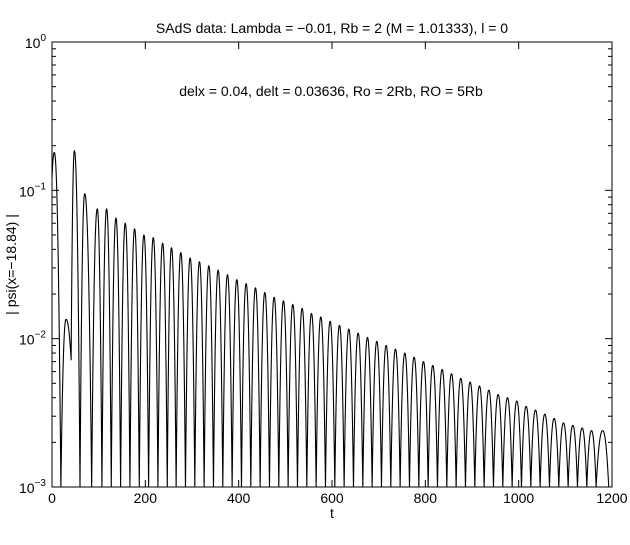  What do you see at coordinates (32, 190) in the screenshot?
I see `y-tick-label: 10⁻¹` at bounding box center [32, 190].